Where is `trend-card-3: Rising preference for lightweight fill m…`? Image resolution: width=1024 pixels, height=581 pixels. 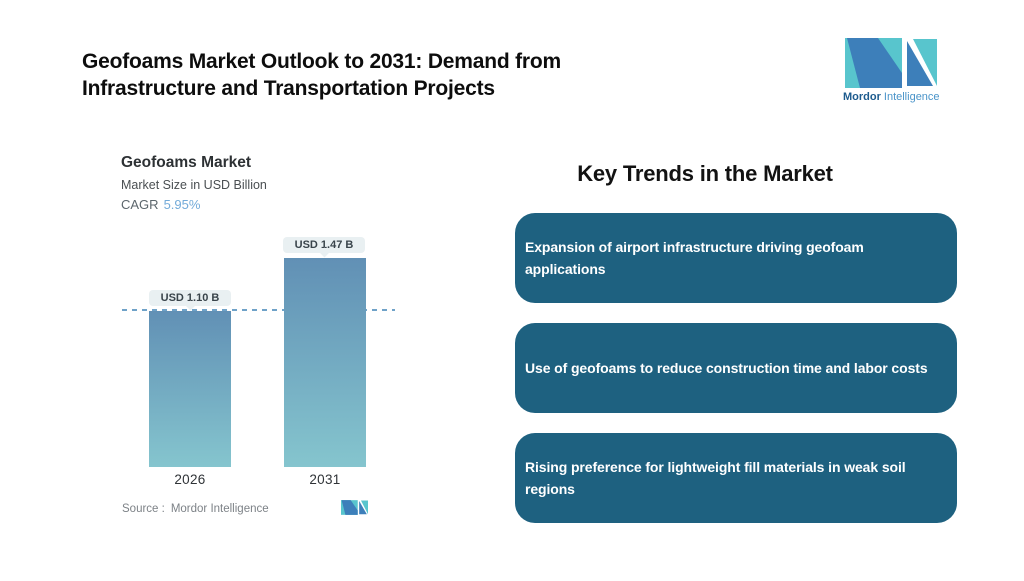 trend-card-3: Rising preference for lightweight fill m… is located at coordinates (736, 478).